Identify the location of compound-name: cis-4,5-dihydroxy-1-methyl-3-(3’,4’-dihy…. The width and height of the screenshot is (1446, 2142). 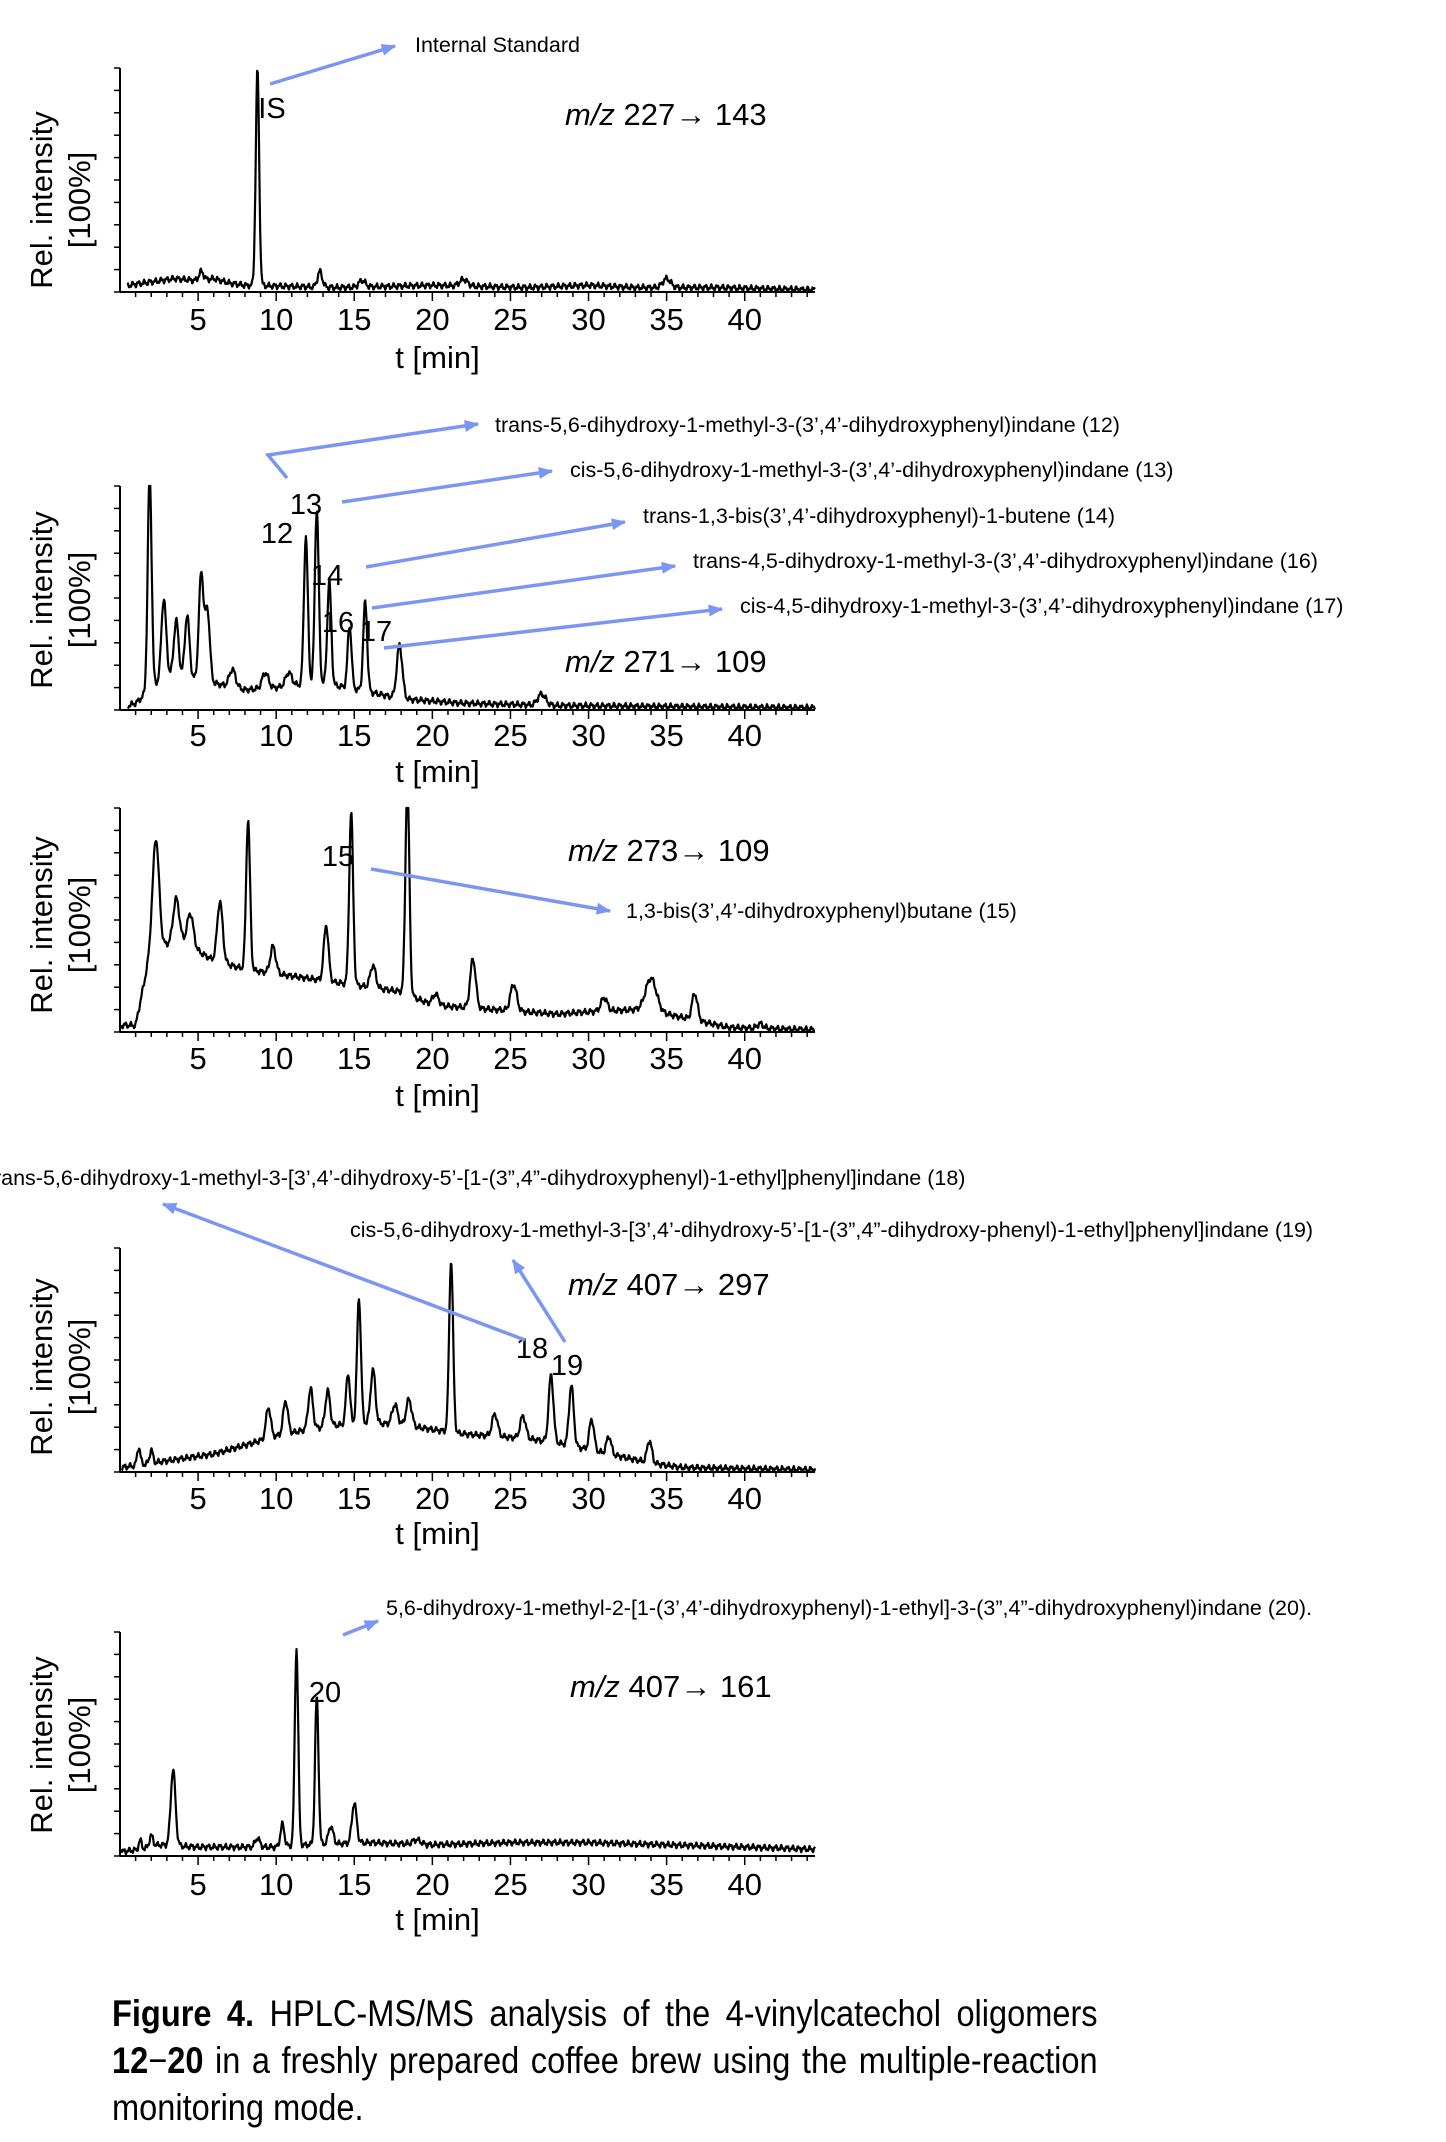
(1041, 606).